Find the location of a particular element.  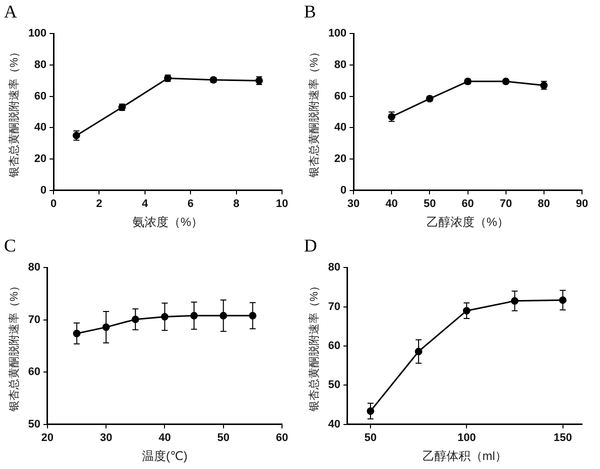

chart-title: B is located at coordinates (310, 12).